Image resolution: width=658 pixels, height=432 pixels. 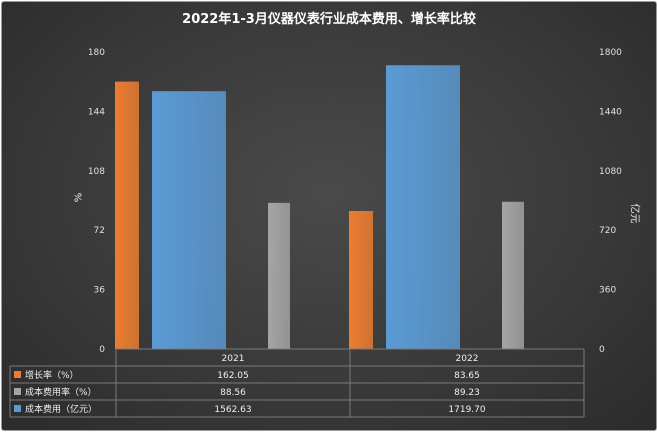 I want to click on y-tick-label: 144, so click(x=96, y=112).